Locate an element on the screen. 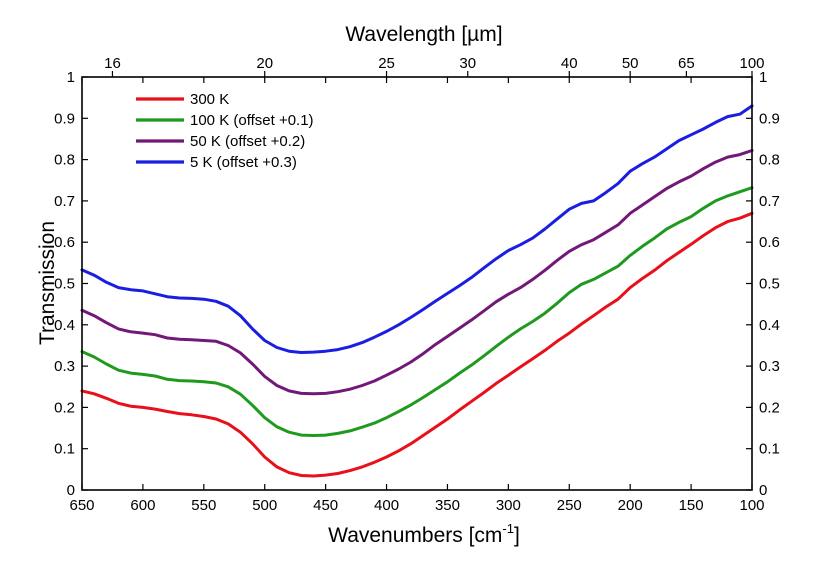 The image size is (830, 587). y-tick-label-right: 0.3 is located at coordinates (769, 366).